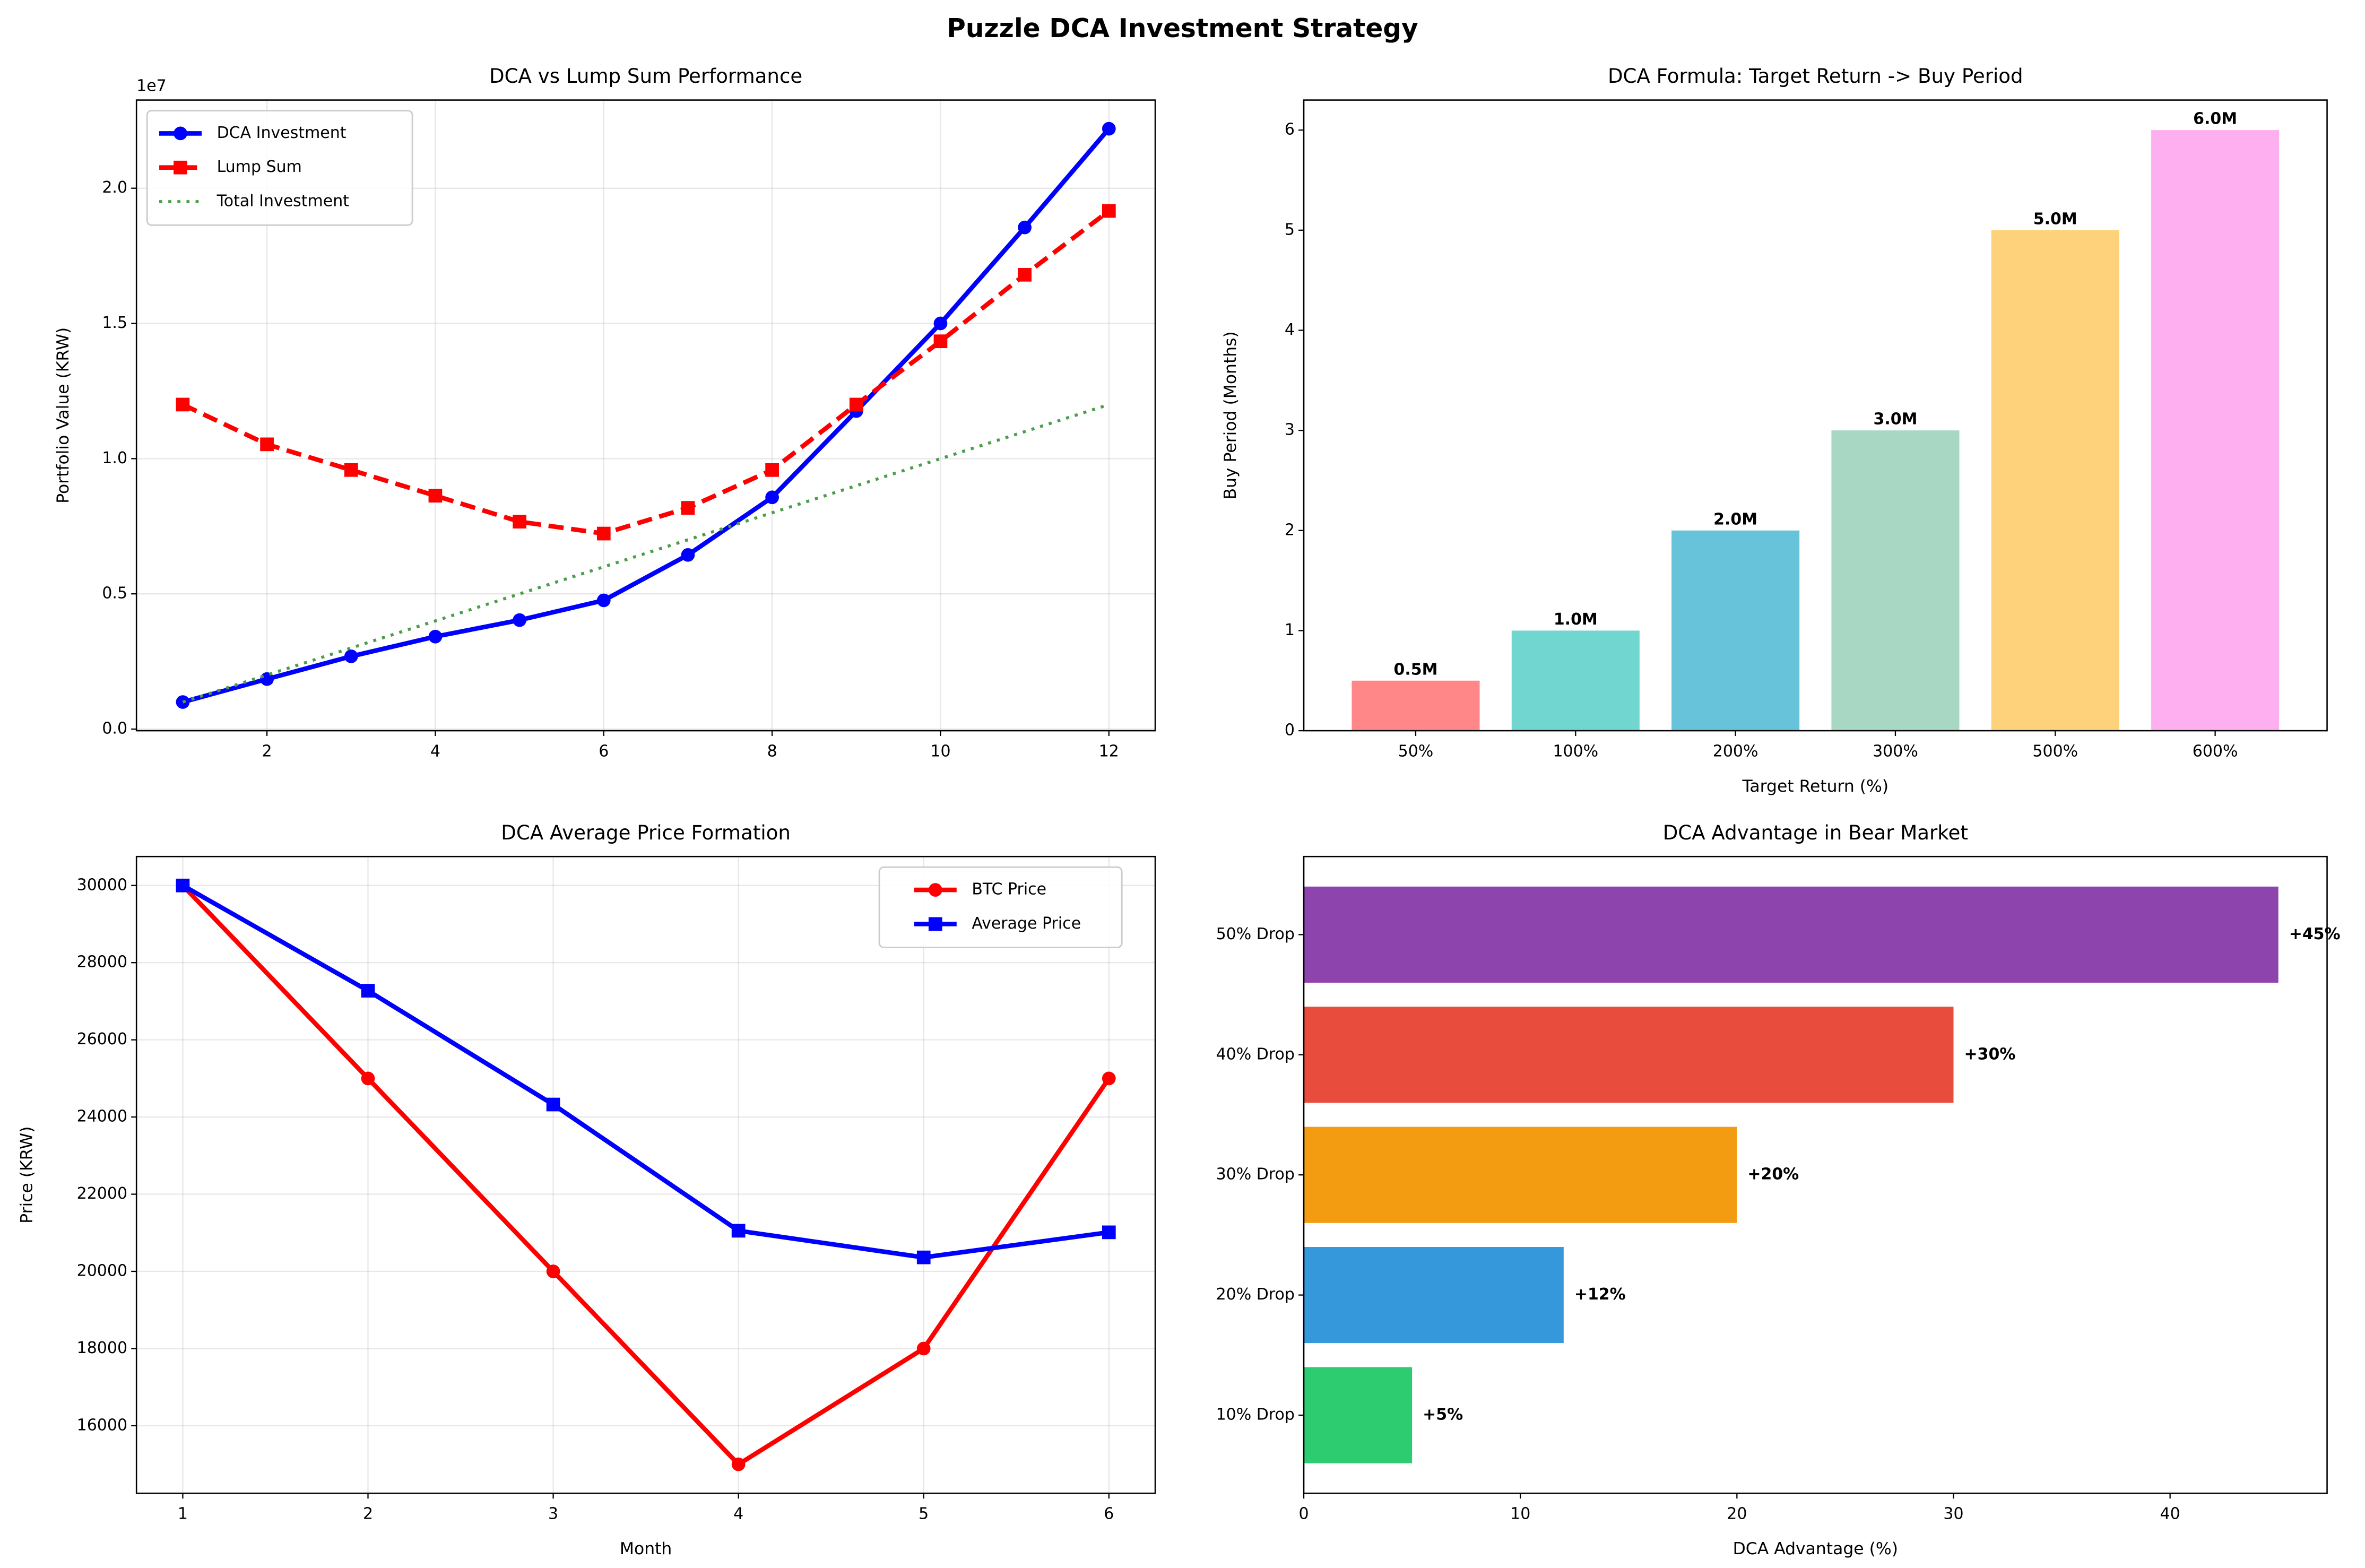 The image size is (2365, 1568). What do you see at coordinates (63, 415) in the screenshot?
I see `y-axis-label: Portfolio Value (KRW)` at bounding box center [63, 415].